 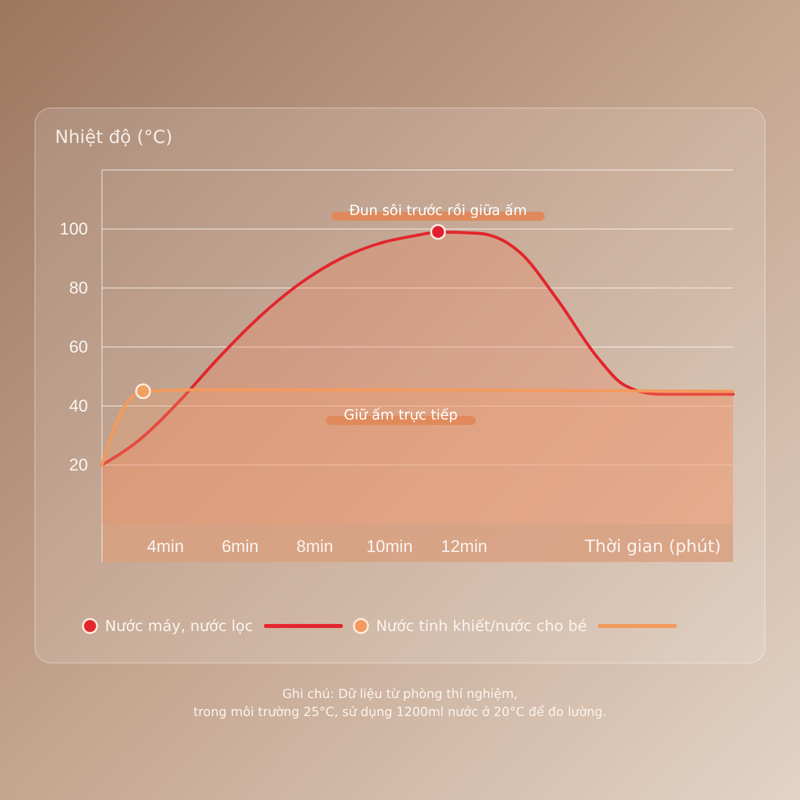 I want to click on text: Ghi chú: Dữ liệu từ phòng thí nghiệm, trong môi trường 25°C, sử dụng 1200ml nước ở 20°C để đo lường., so click(x=400, y=702).